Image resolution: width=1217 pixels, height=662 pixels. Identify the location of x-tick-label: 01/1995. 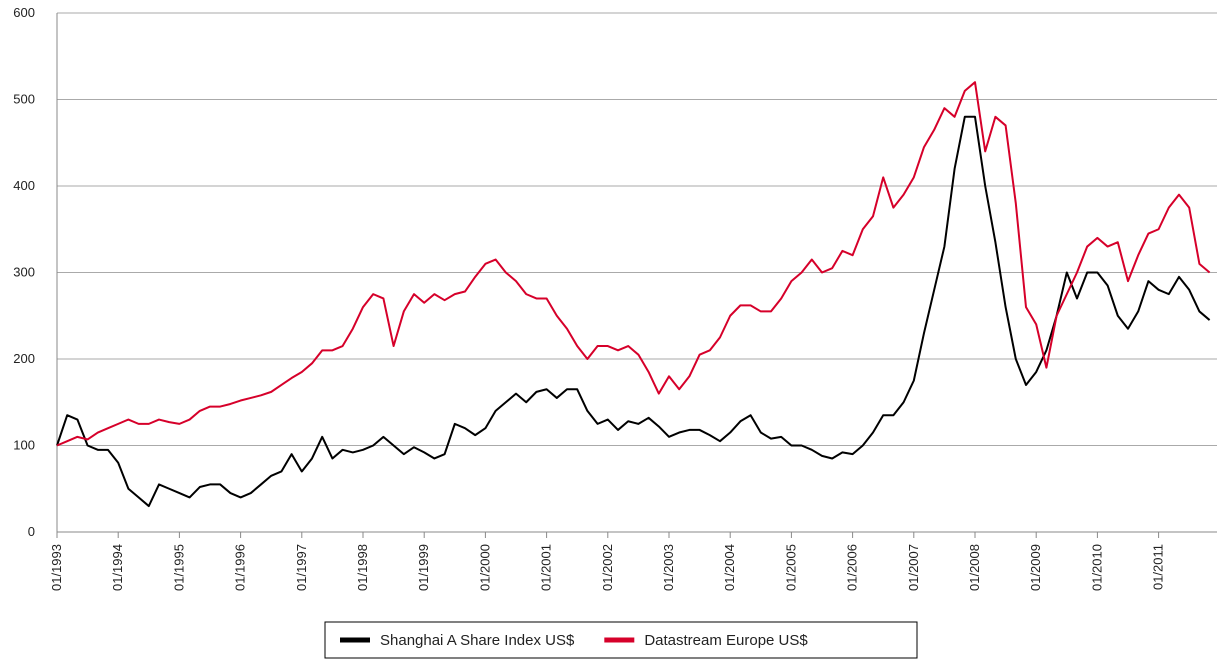
(178, 567).